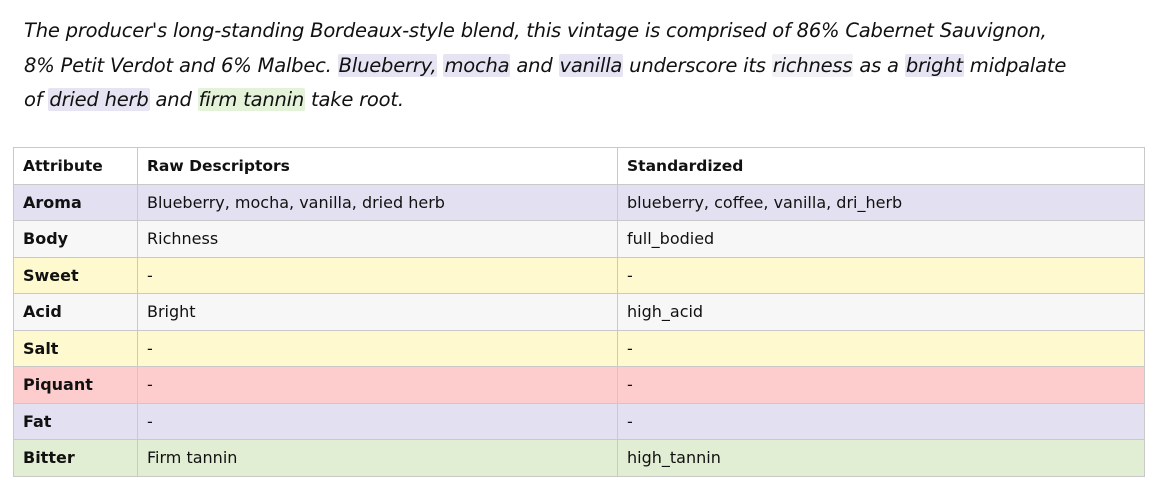 This screenshot has width=1158, height=492. Describe the element at coordinates (75, 385) in the screenshot. I see `cell-attribute: Piquant` at that location.